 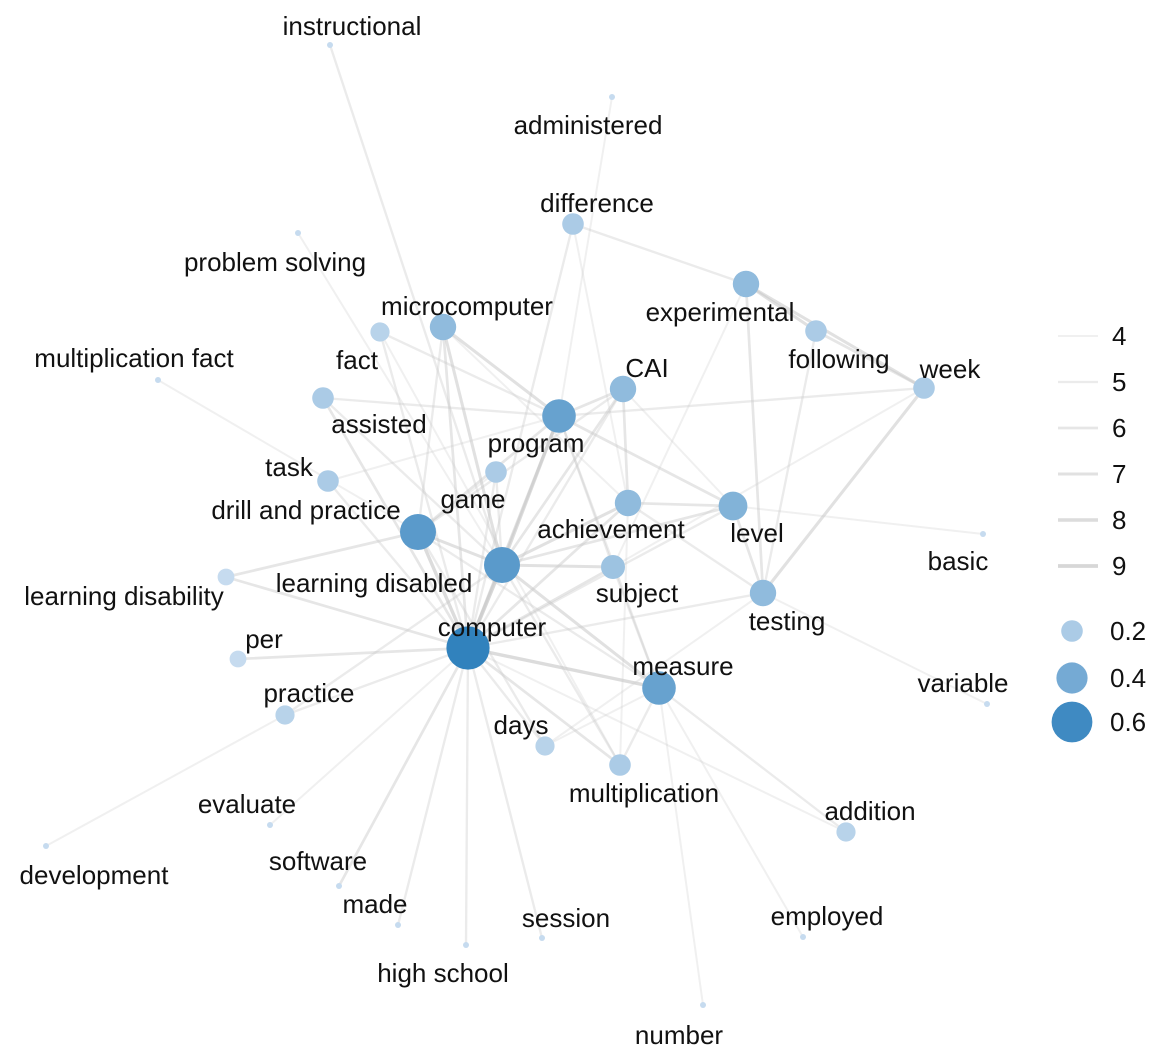 I want to click on edge-measure-days, so click(x=602, y=717).